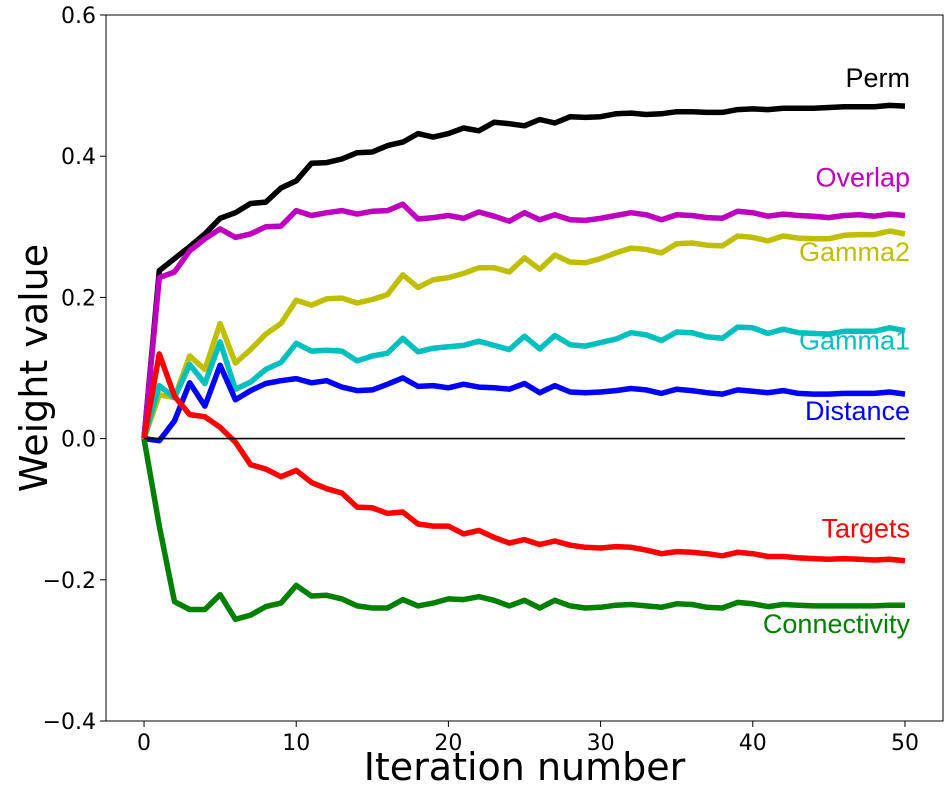 The width and height of the screenshot is (949, 794). Describe the element at coordinates (448, 743) in the screenshot. I see `x-tick-label: 20` at that location.